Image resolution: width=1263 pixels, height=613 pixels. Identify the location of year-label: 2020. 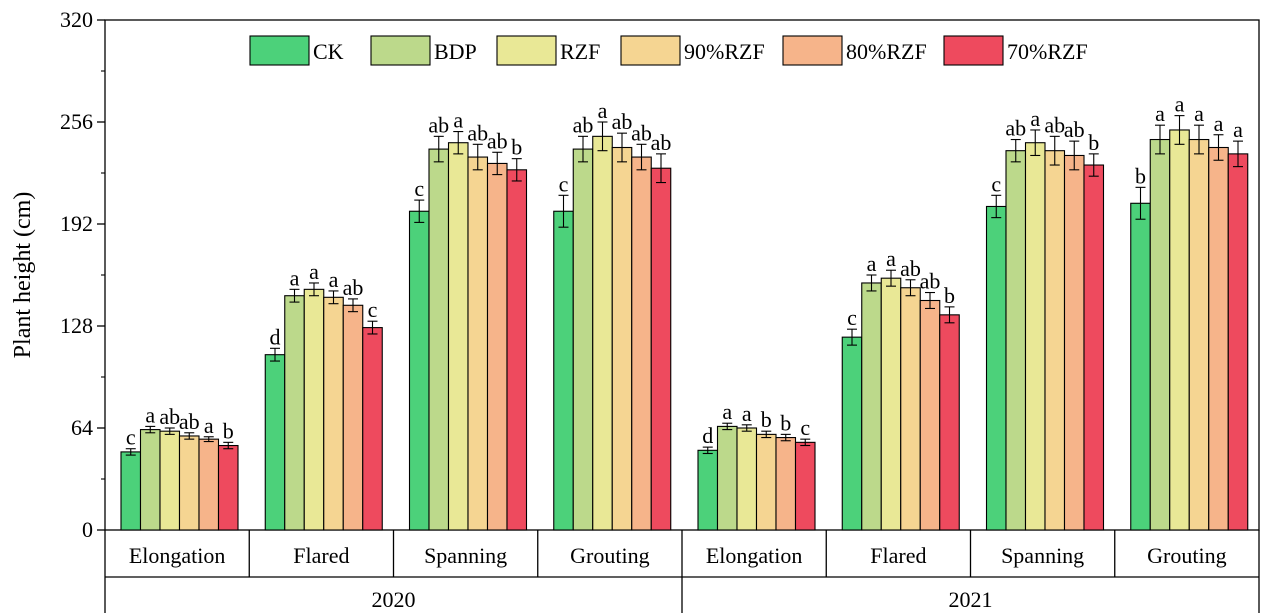
(394, 599).